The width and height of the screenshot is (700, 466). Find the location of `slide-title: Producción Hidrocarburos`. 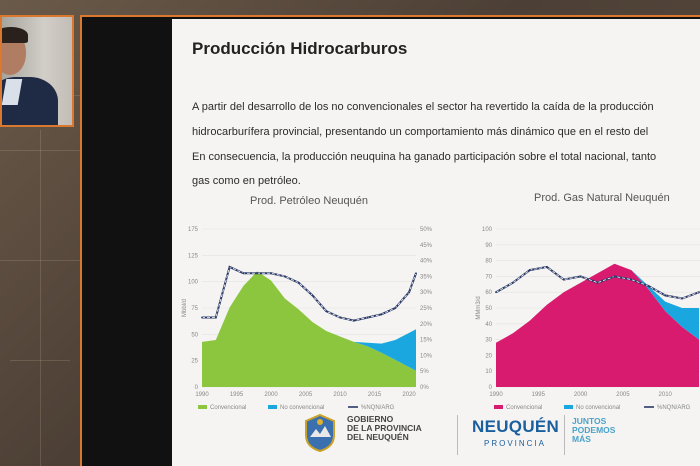

slide-title: Producción Hidrocarburos is located at coordinates (300, 48).